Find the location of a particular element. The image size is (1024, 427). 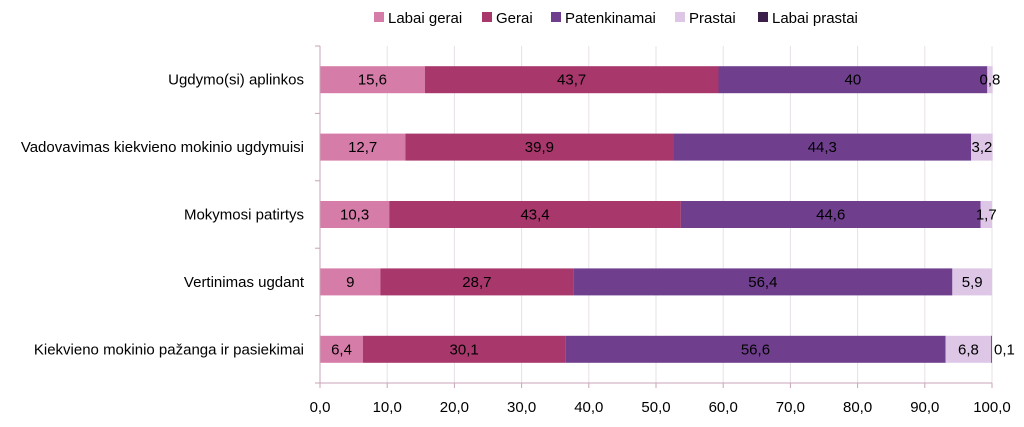

data-label: 44,3 is located at coordinates (822, 147).